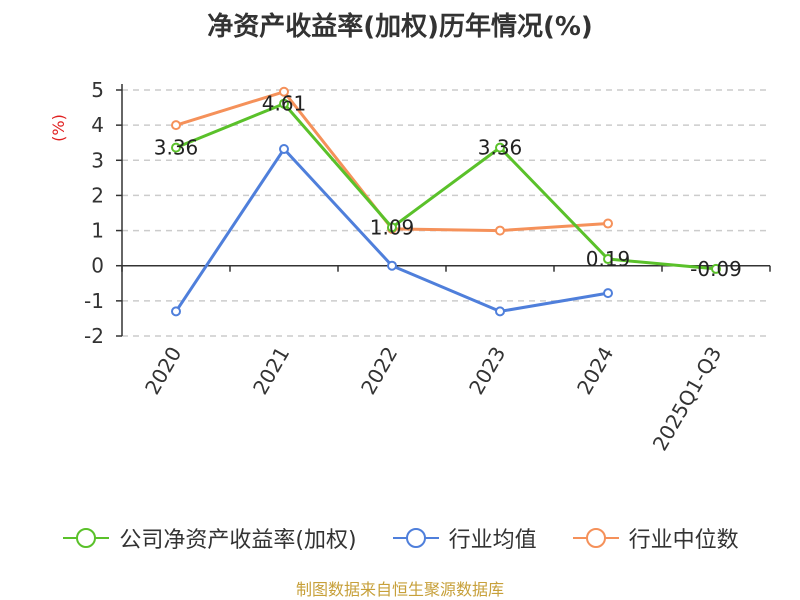  I want to click on legend-item-0: 公司净资产收益率(加权), so click(209, 538).